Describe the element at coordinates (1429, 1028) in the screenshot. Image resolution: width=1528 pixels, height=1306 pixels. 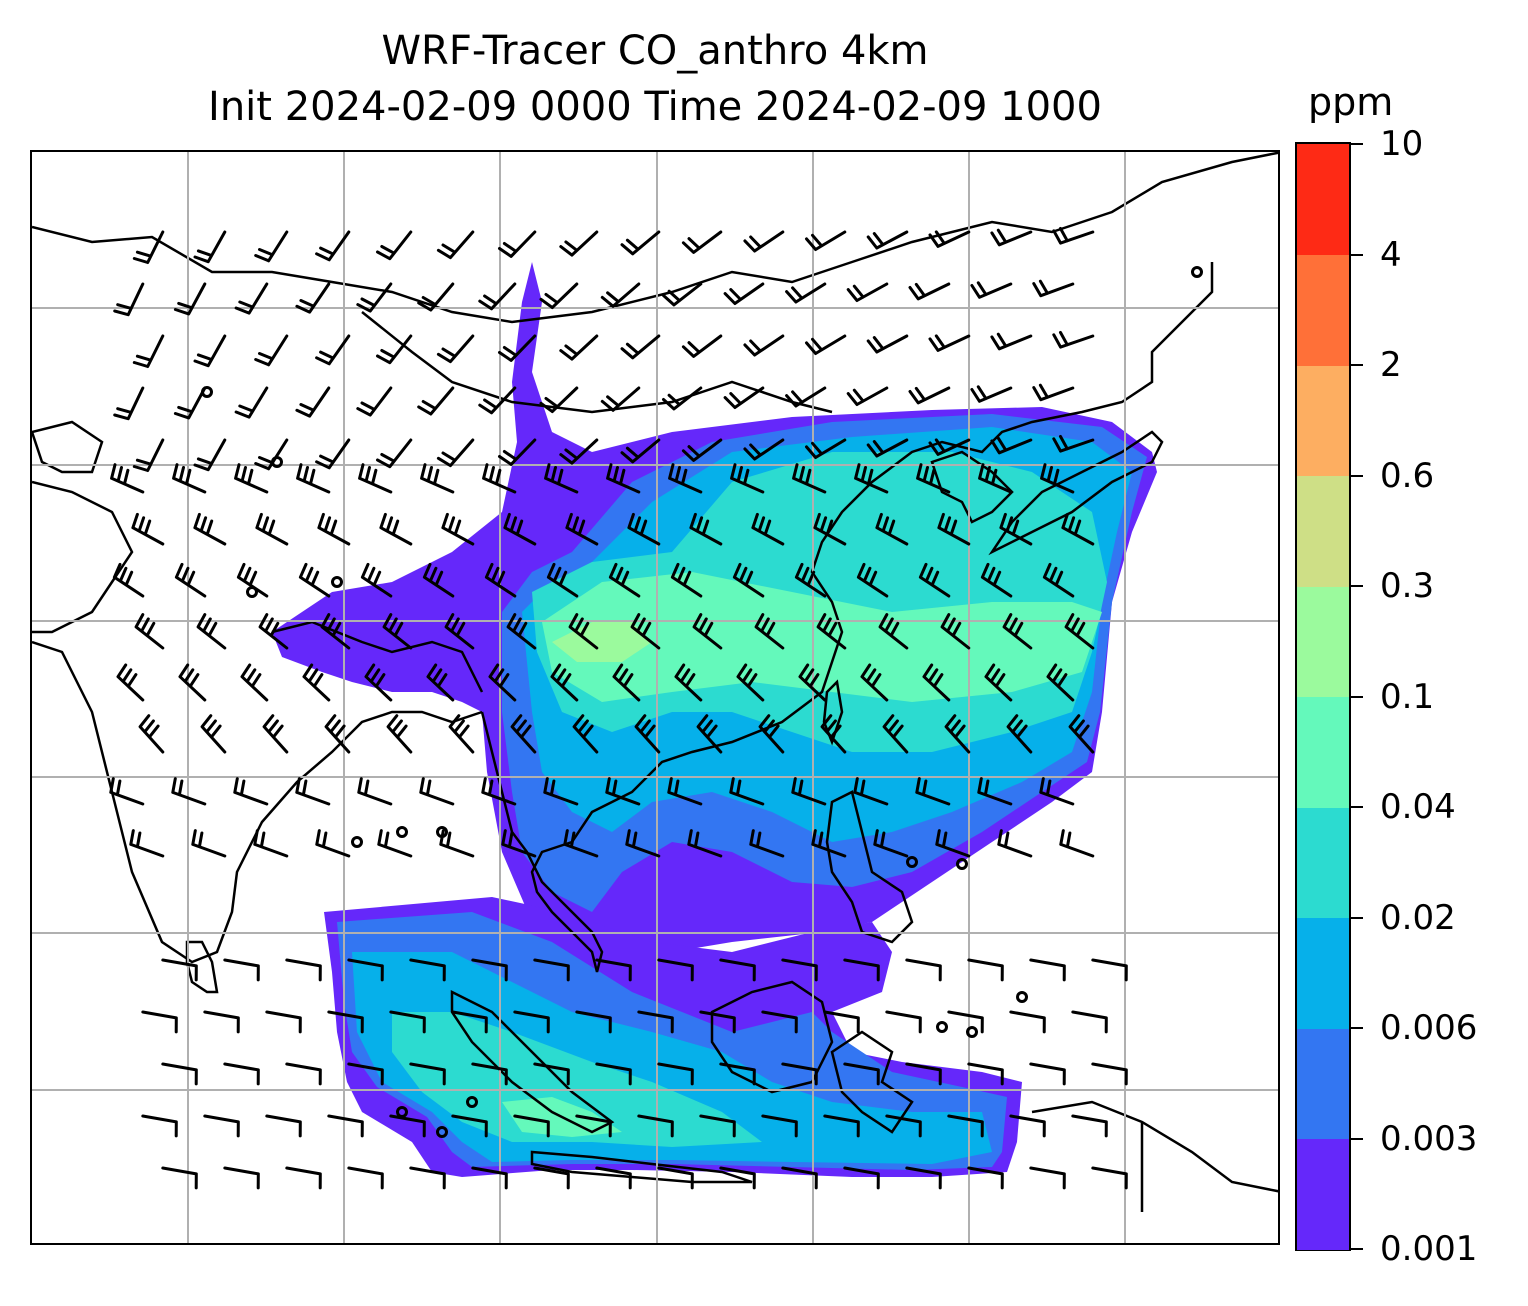
I see `colorbar-tick-label: 0.006` at that location.